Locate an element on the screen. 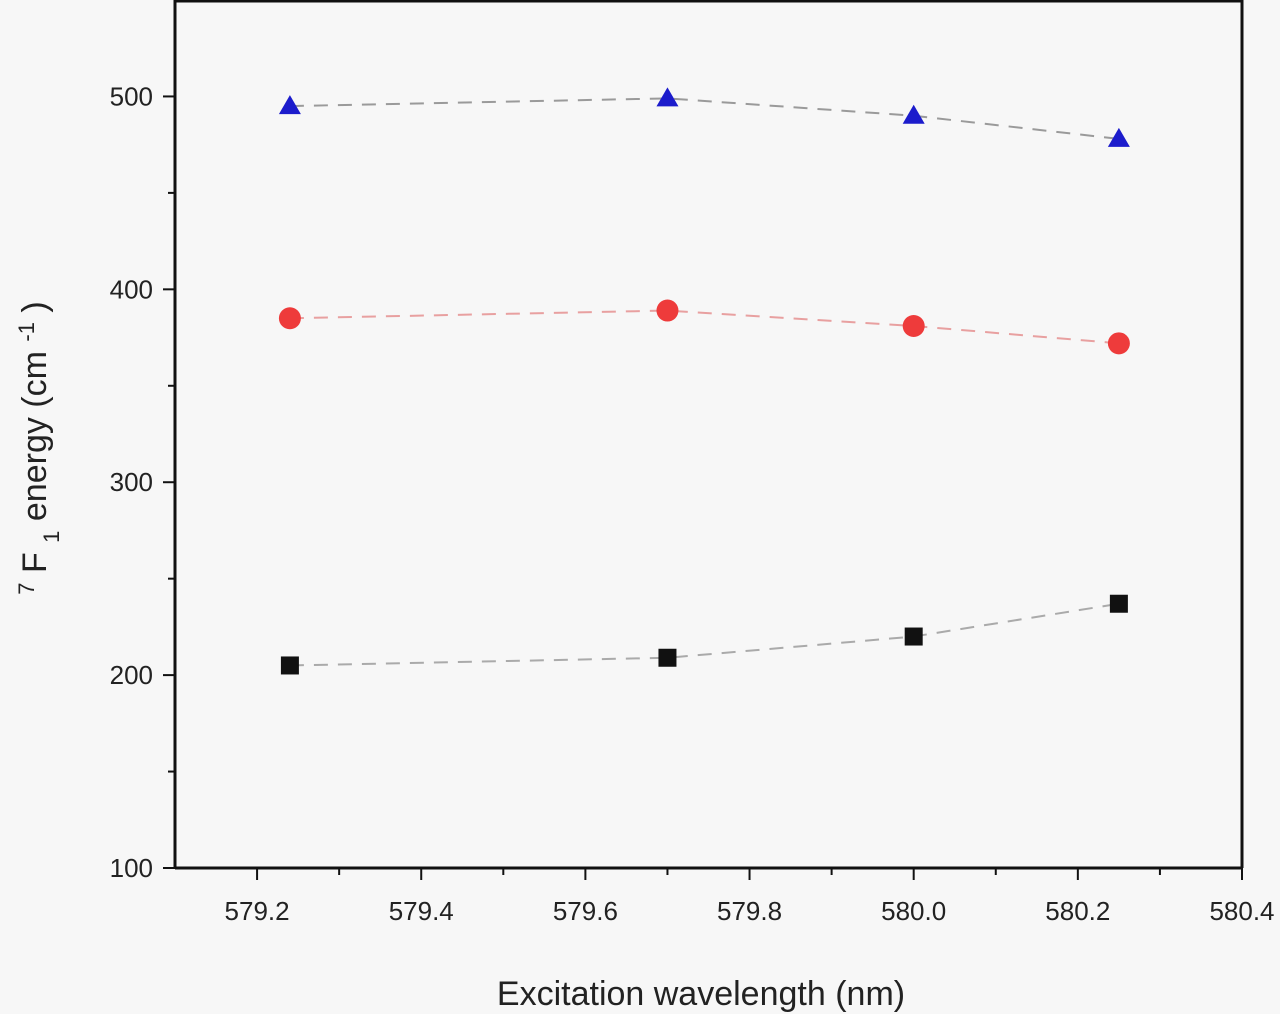  y-tick-label: 300 is located at coordinates (131, 482).